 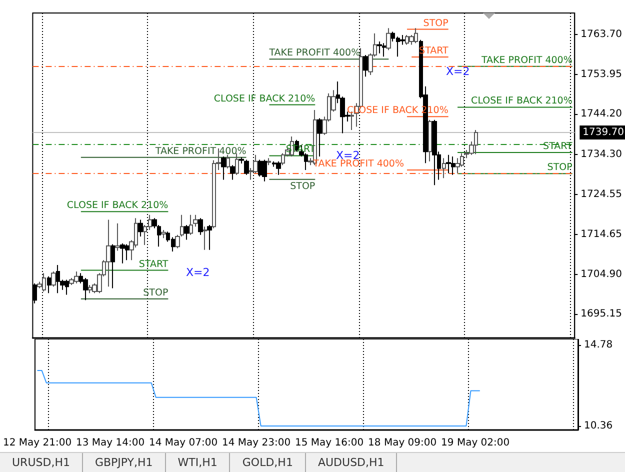 I want to click on x-tick-label: 14 May 23:00, so click(x=256, y=443).